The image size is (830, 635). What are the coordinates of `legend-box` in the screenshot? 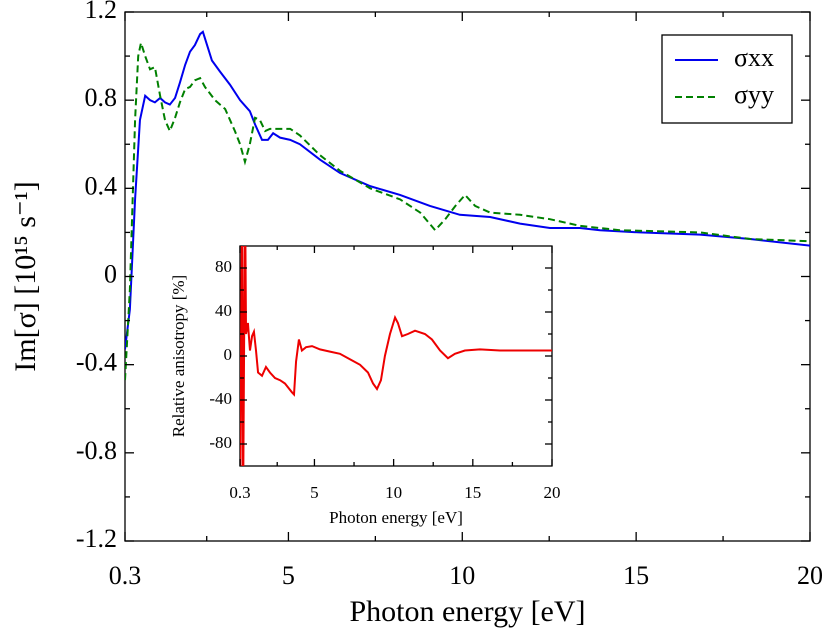 It's located at (727, 79).